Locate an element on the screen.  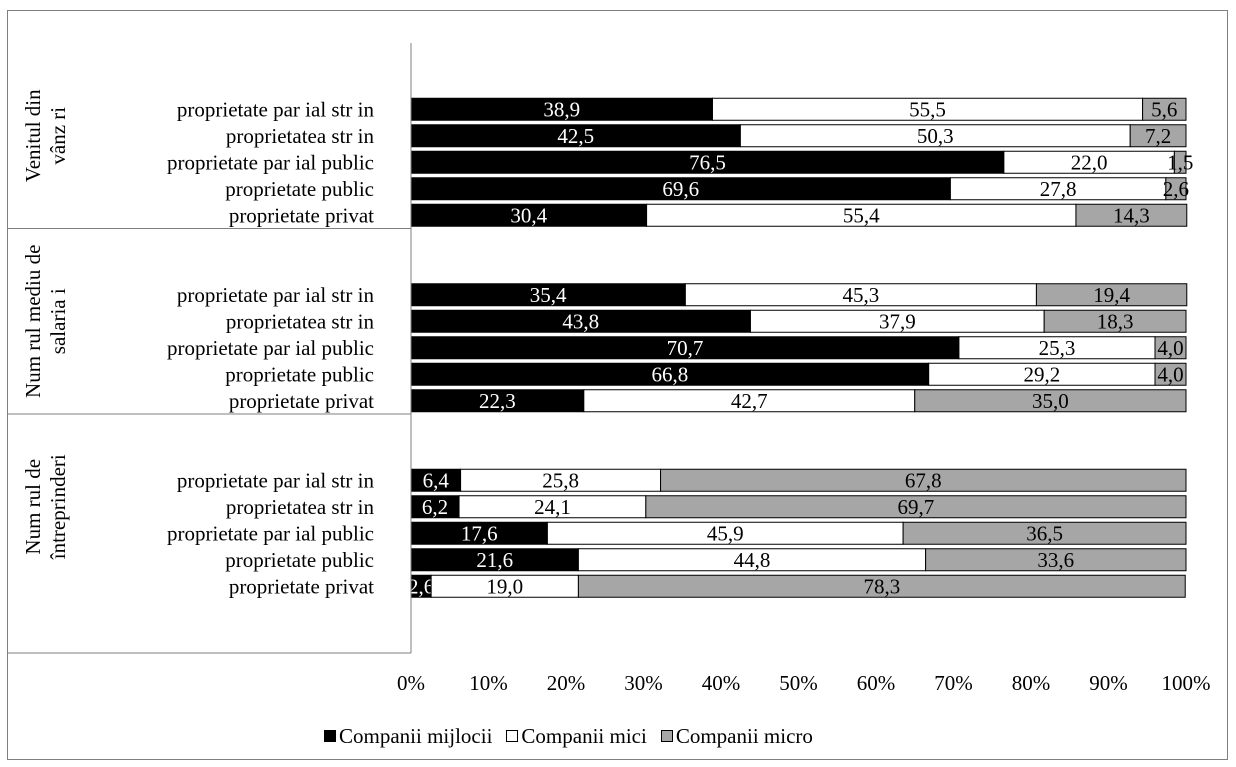
x-tick-label-7: 70% is located at coordinates (953, 683).